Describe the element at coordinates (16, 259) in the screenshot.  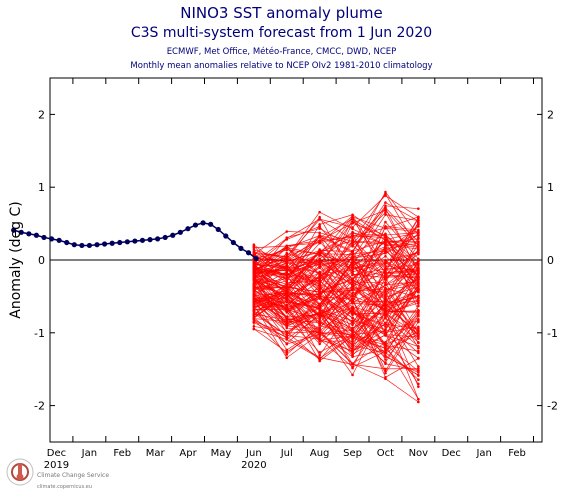
I see `y-axis-label: Anomaly (deg C)` at that location.